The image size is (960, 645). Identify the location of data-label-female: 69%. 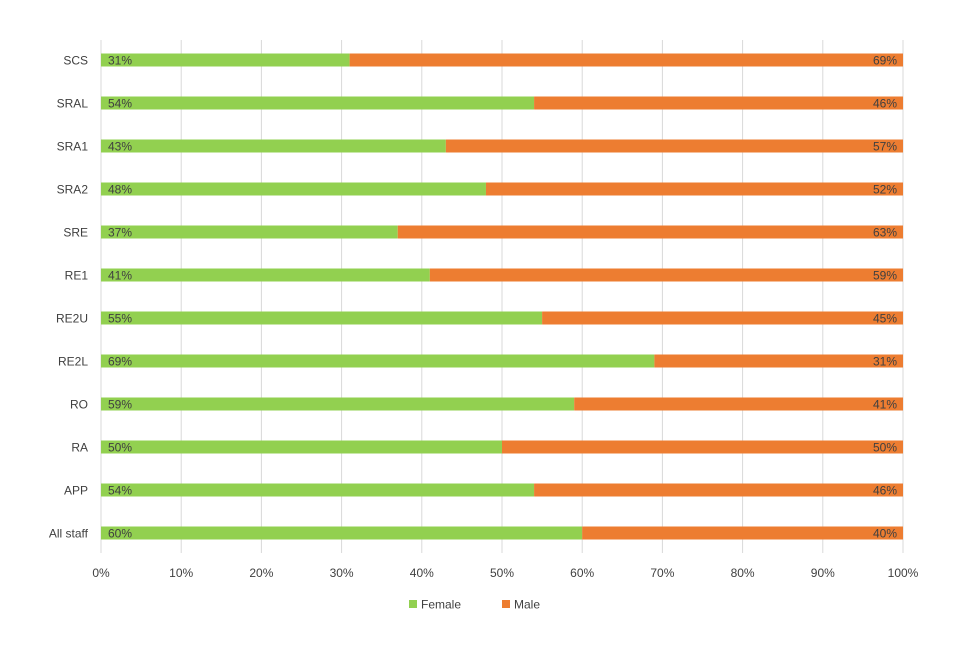
(120, 362).